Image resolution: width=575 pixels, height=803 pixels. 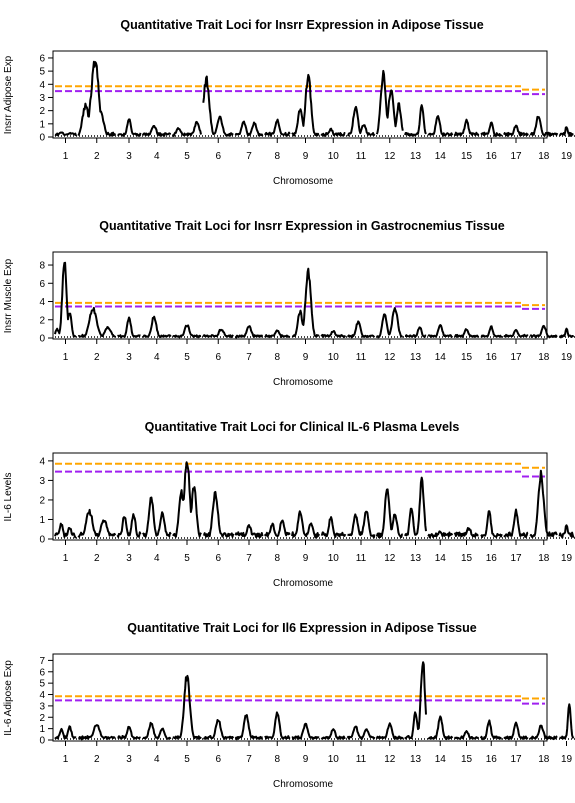 What do you see at coordinates (42, 266) in the screenshot?
I see `y-tick-label: 8` at bounding box center [42, 266].